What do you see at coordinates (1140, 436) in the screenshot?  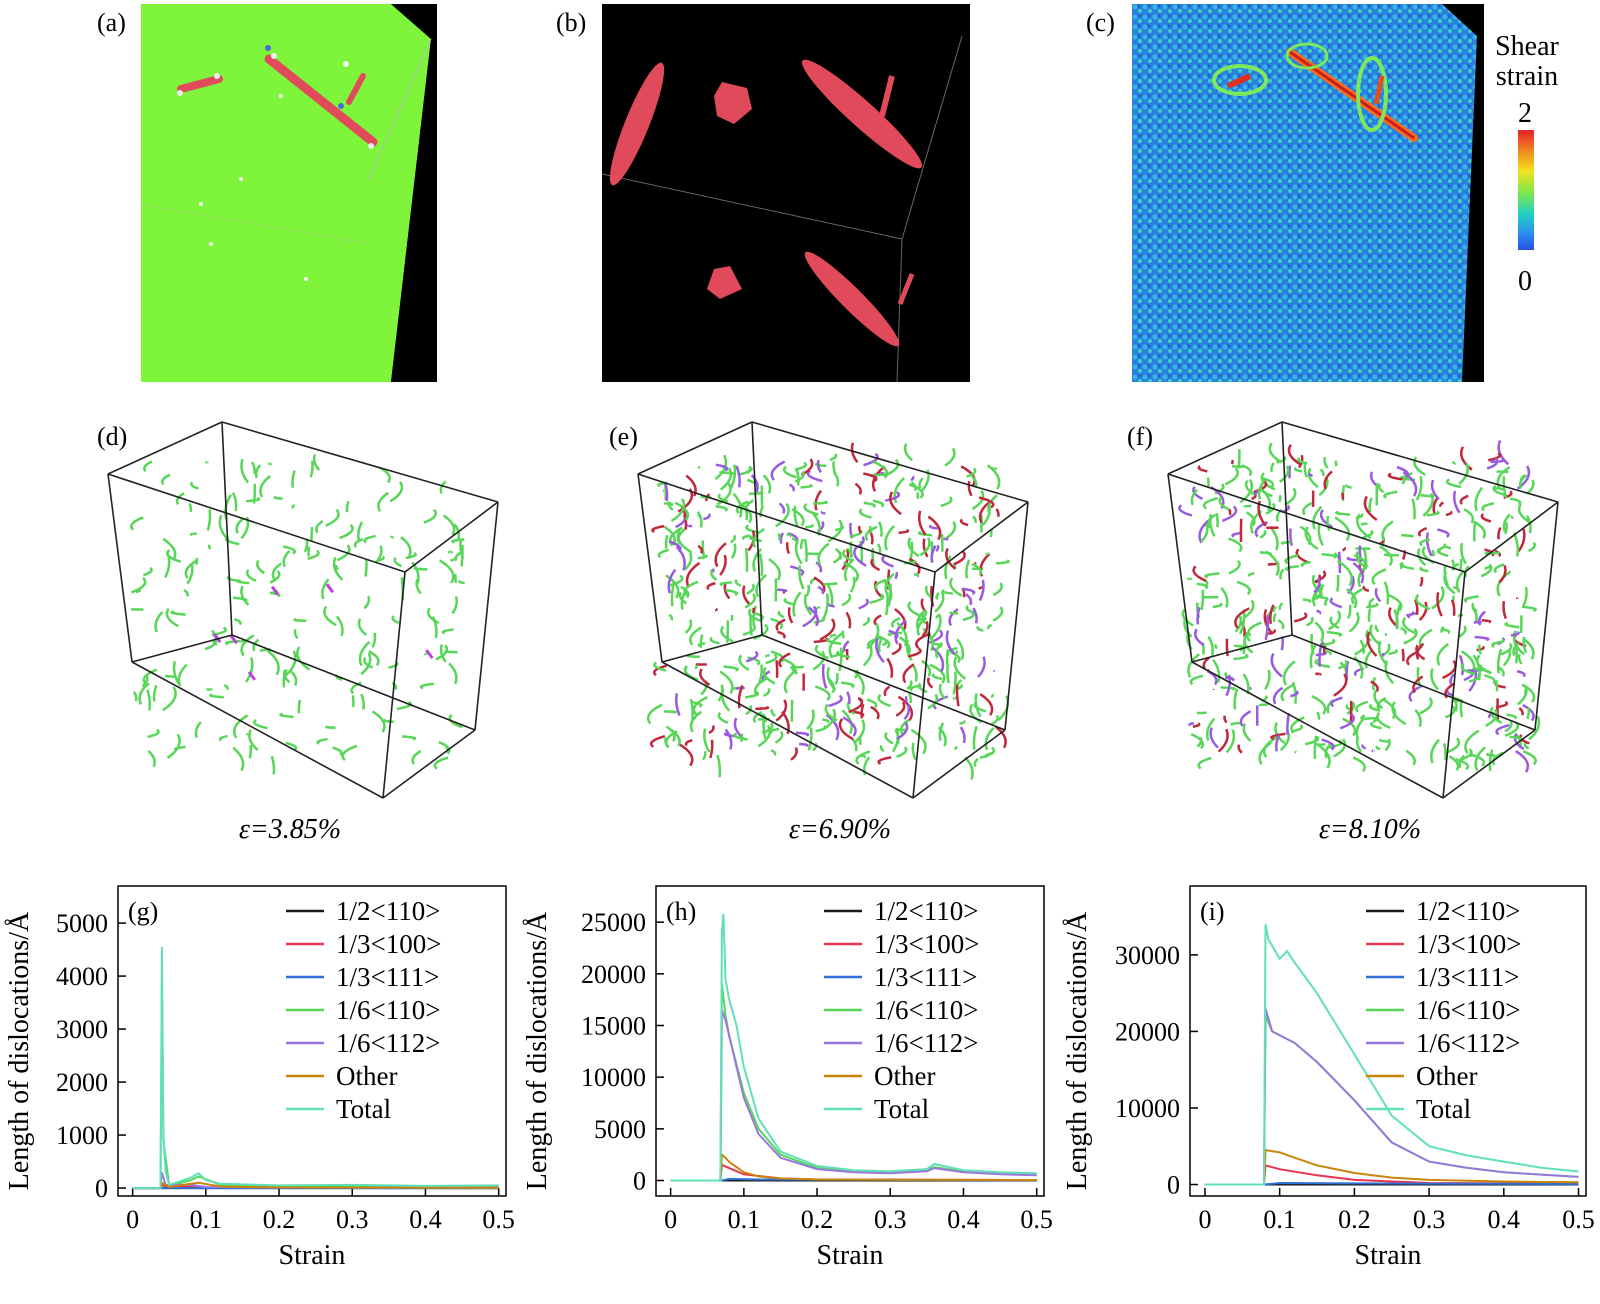 I see `panel-label-f: (f)` at bounding box center [1140, 436].